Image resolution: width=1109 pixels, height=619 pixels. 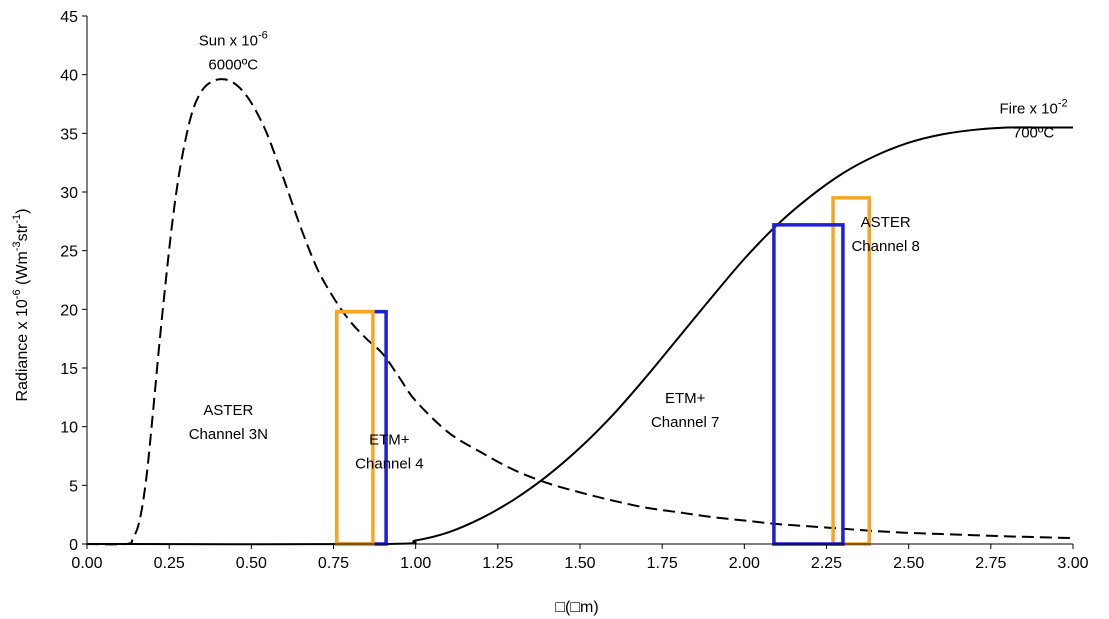 What do you see at coordinates (17, 219) in the screenshot?
I see `y-axis-title-unit-exp2: -1` at bounding box center [17, 219].